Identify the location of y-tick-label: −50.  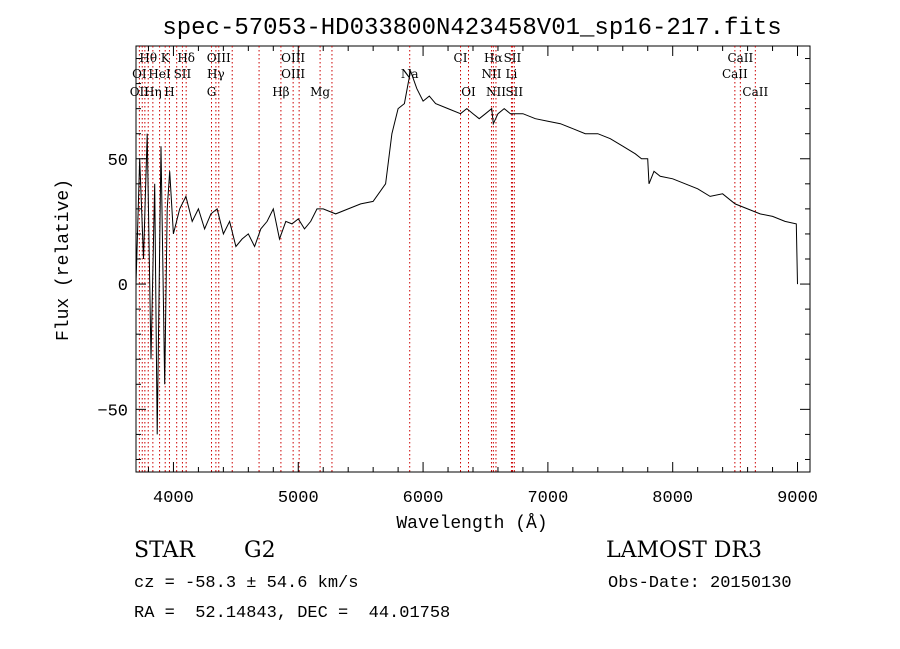
(112, 411).